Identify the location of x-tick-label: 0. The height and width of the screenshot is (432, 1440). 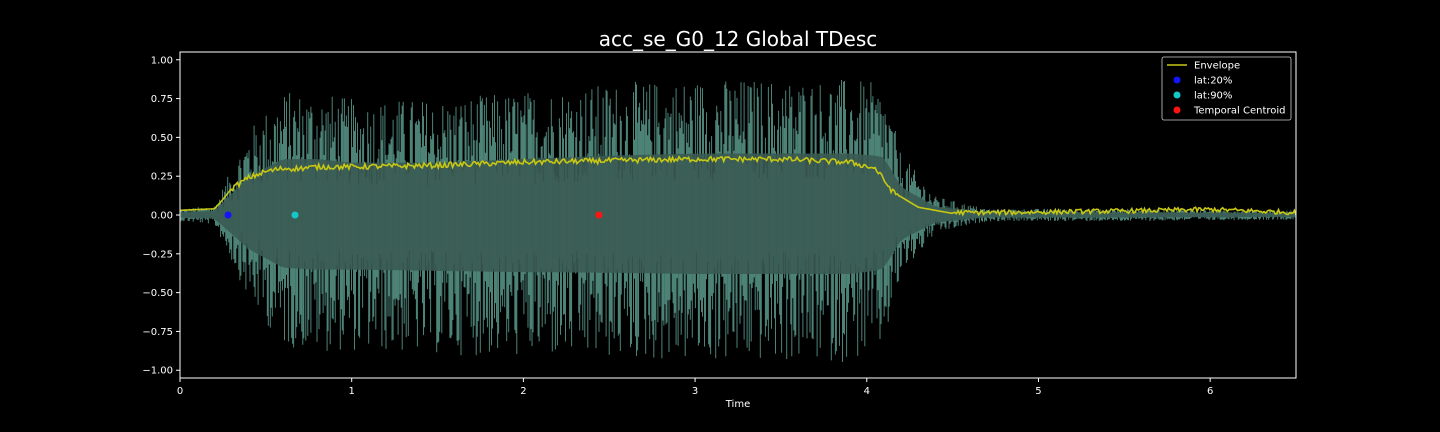
(180, 391).